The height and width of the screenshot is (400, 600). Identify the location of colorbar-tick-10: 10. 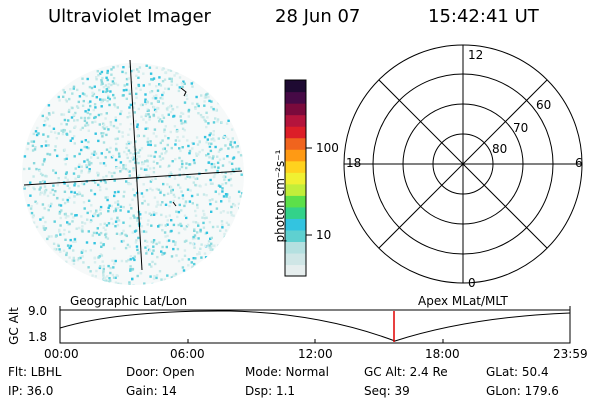
(324, 235).